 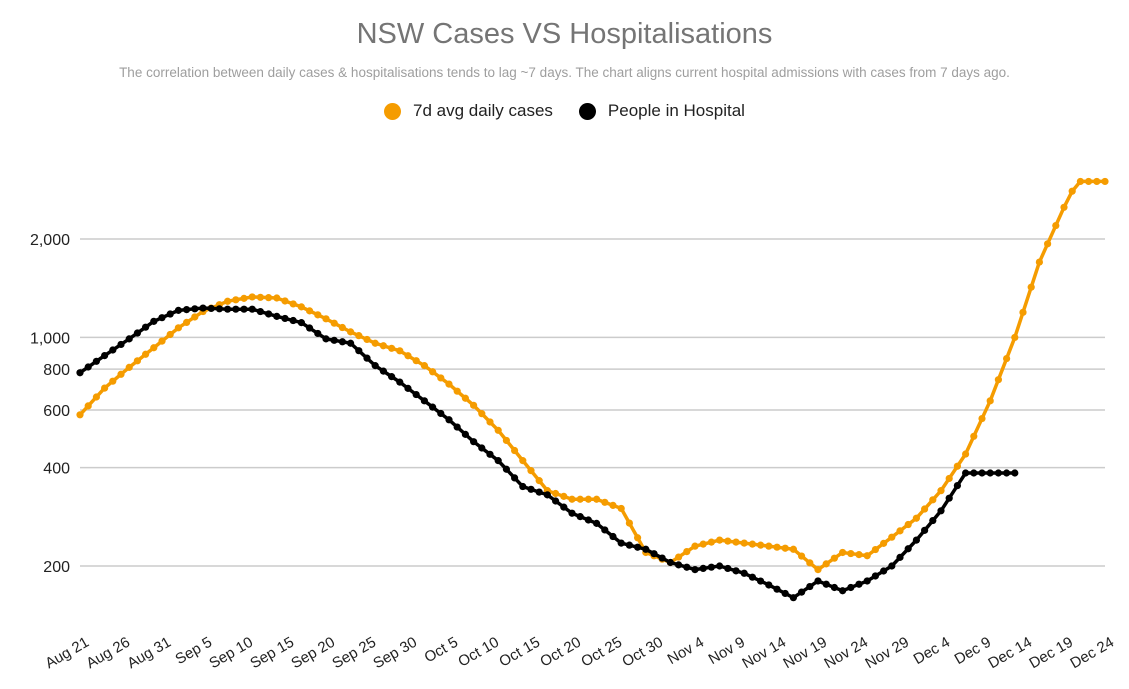 I want to click on legend-item-hospital: People in Hospital, so click(x=661, y=111).